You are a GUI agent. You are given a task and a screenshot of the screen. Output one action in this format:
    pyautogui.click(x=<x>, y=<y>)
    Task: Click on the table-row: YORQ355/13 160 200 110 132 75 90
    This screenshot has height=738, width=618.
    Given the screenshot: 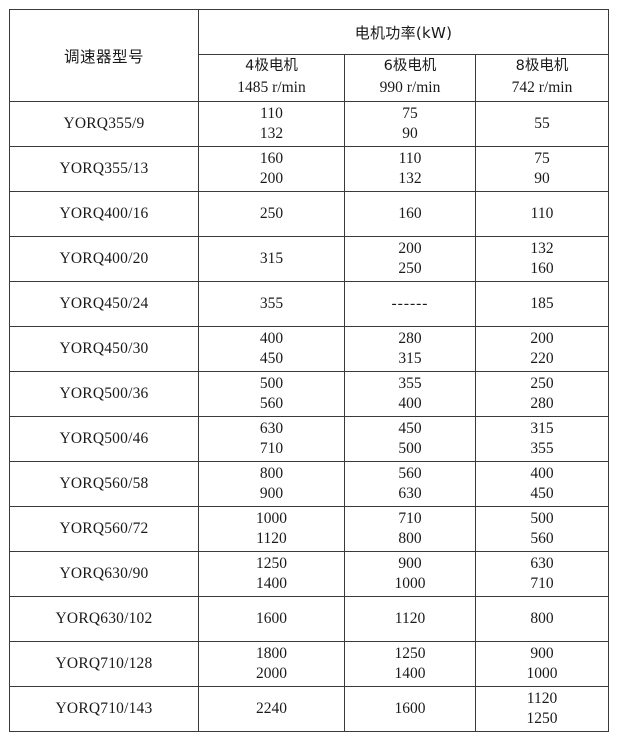 What is the action you would take?
    pyautogui.click(x=309, y=169)
    